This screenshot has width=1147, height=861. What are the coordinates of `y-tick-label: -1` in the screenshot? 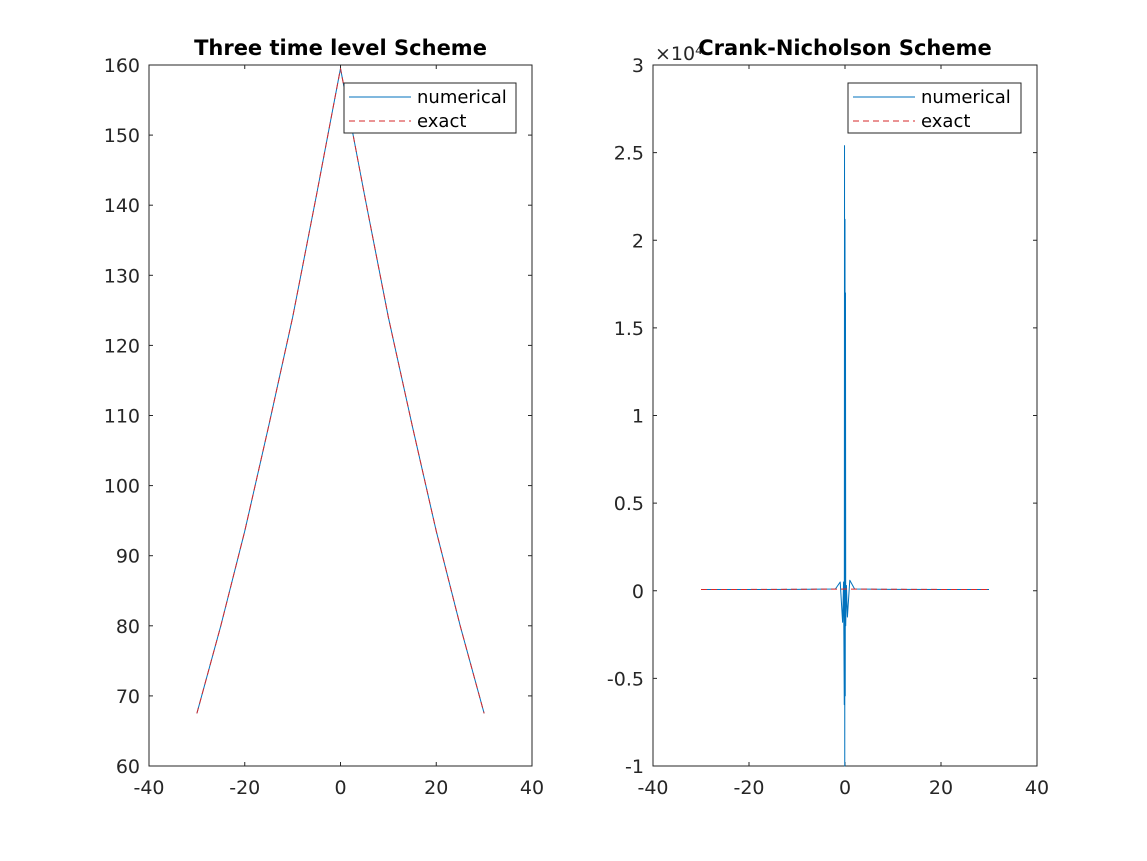 It's located at (634, 767).